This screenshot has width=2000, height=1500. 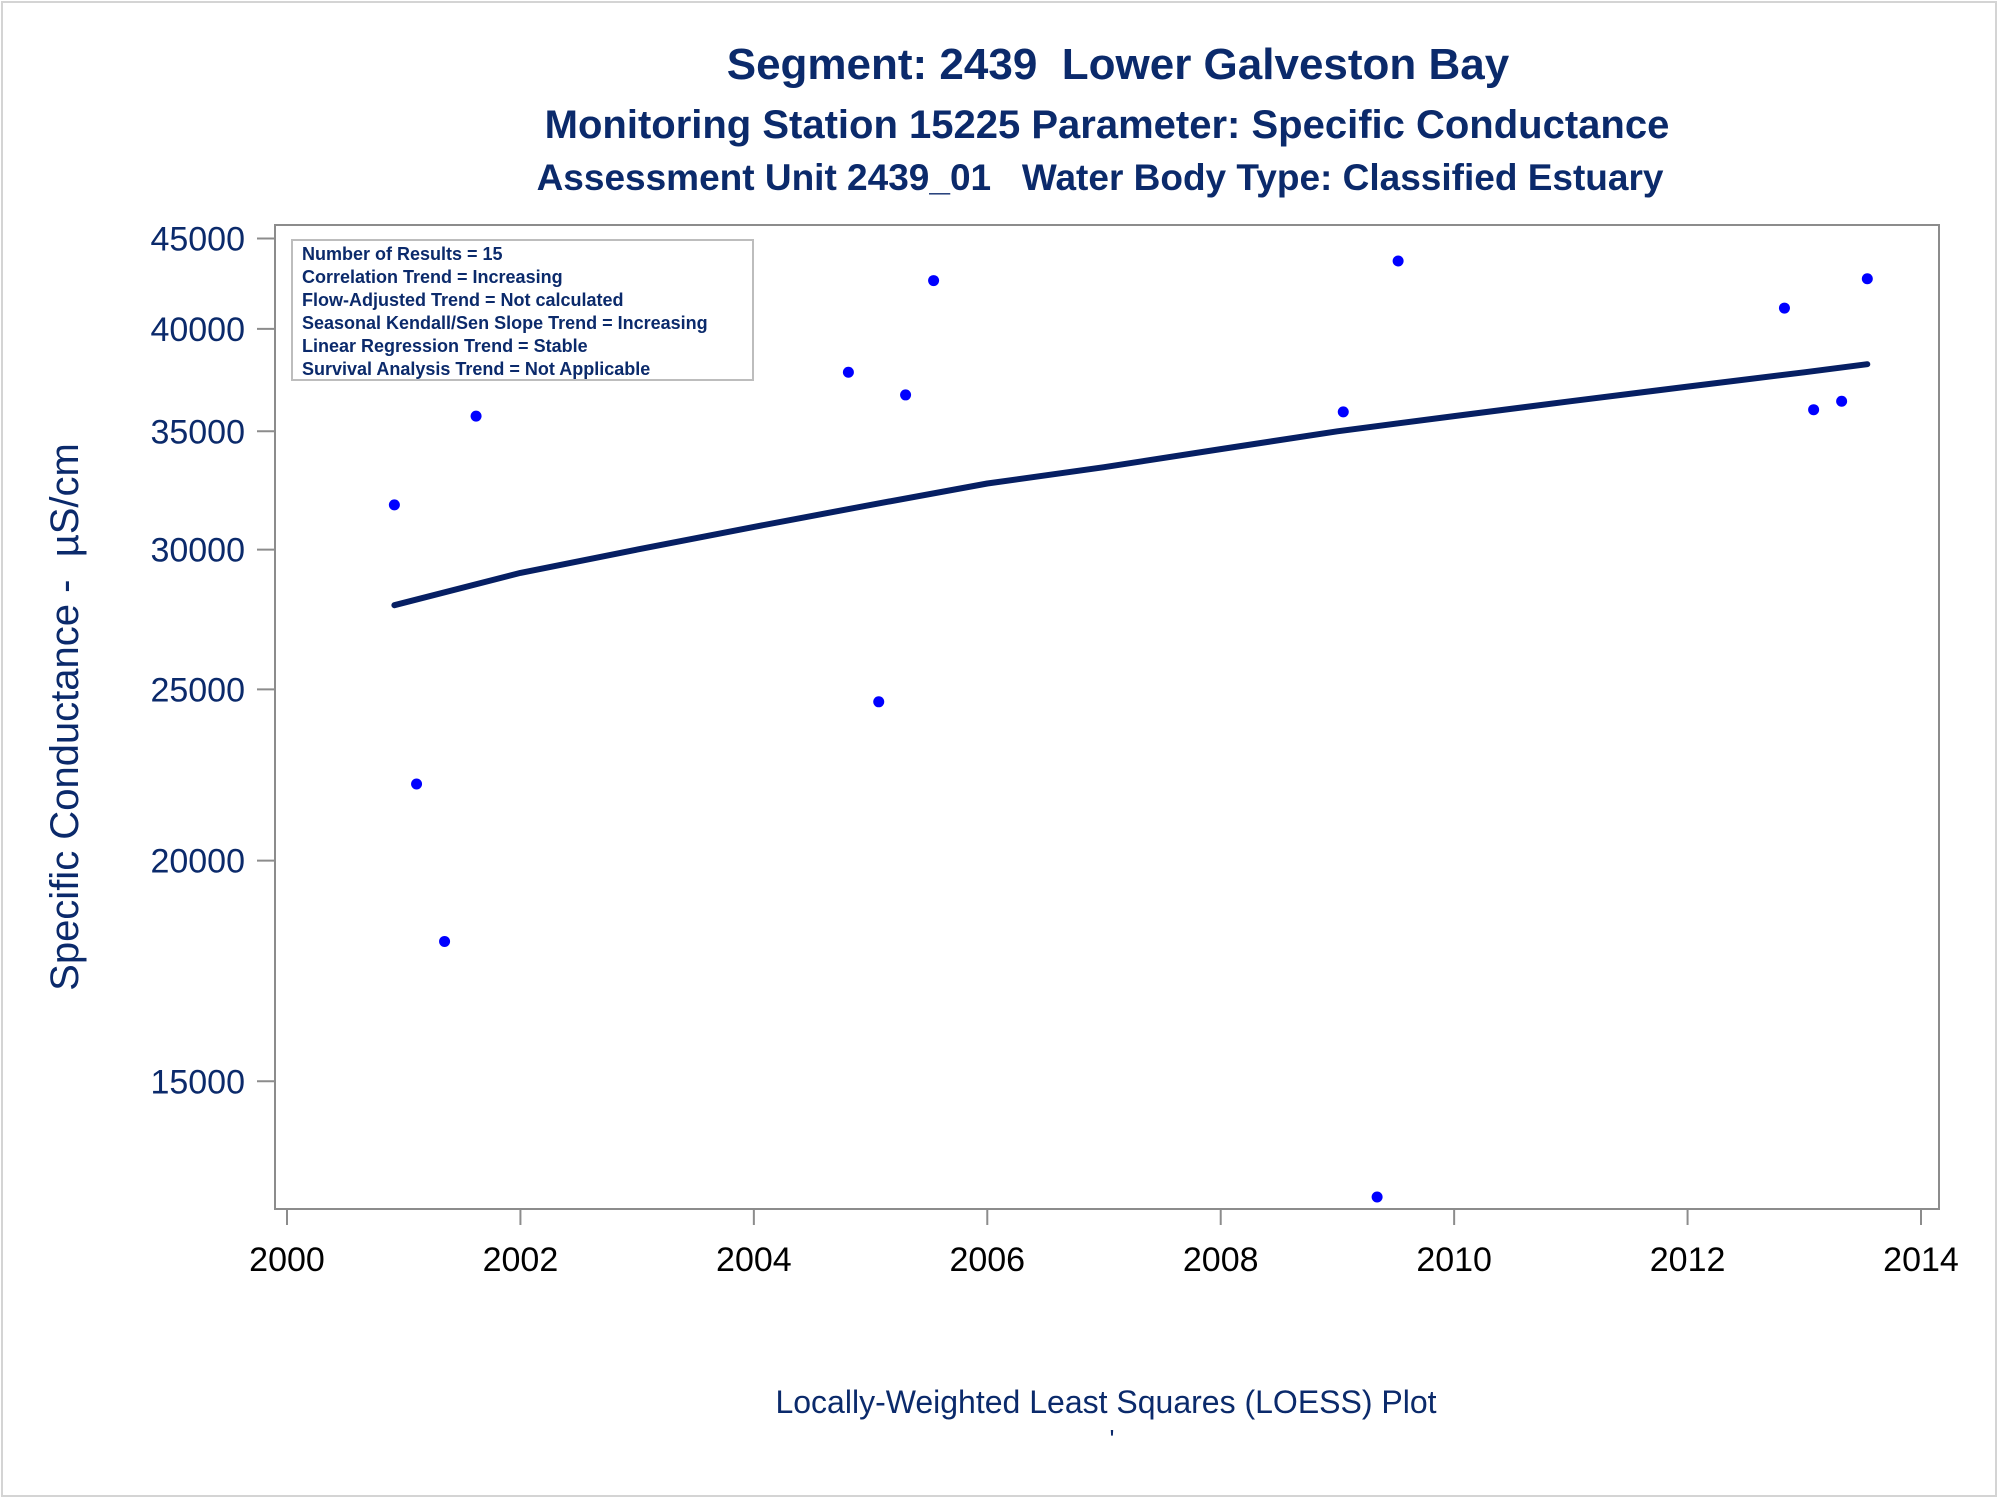 What do you see at coordinates (1118, 64) in the screenshot?
I see `chart-title: Segment: 2439 Lower Galveston Bay` at bounding box center [1118, 64].